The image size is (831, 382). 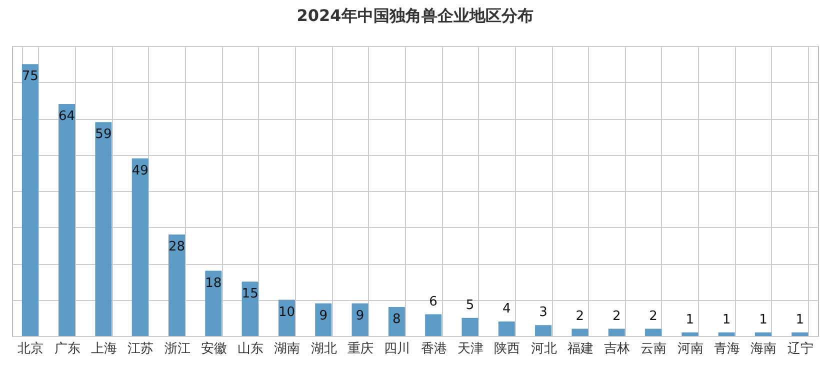 What do you see at coordinates (287, 349) in the screenshot?
I see `x-tick-label: 湖南` at bounding box center [287, 349].